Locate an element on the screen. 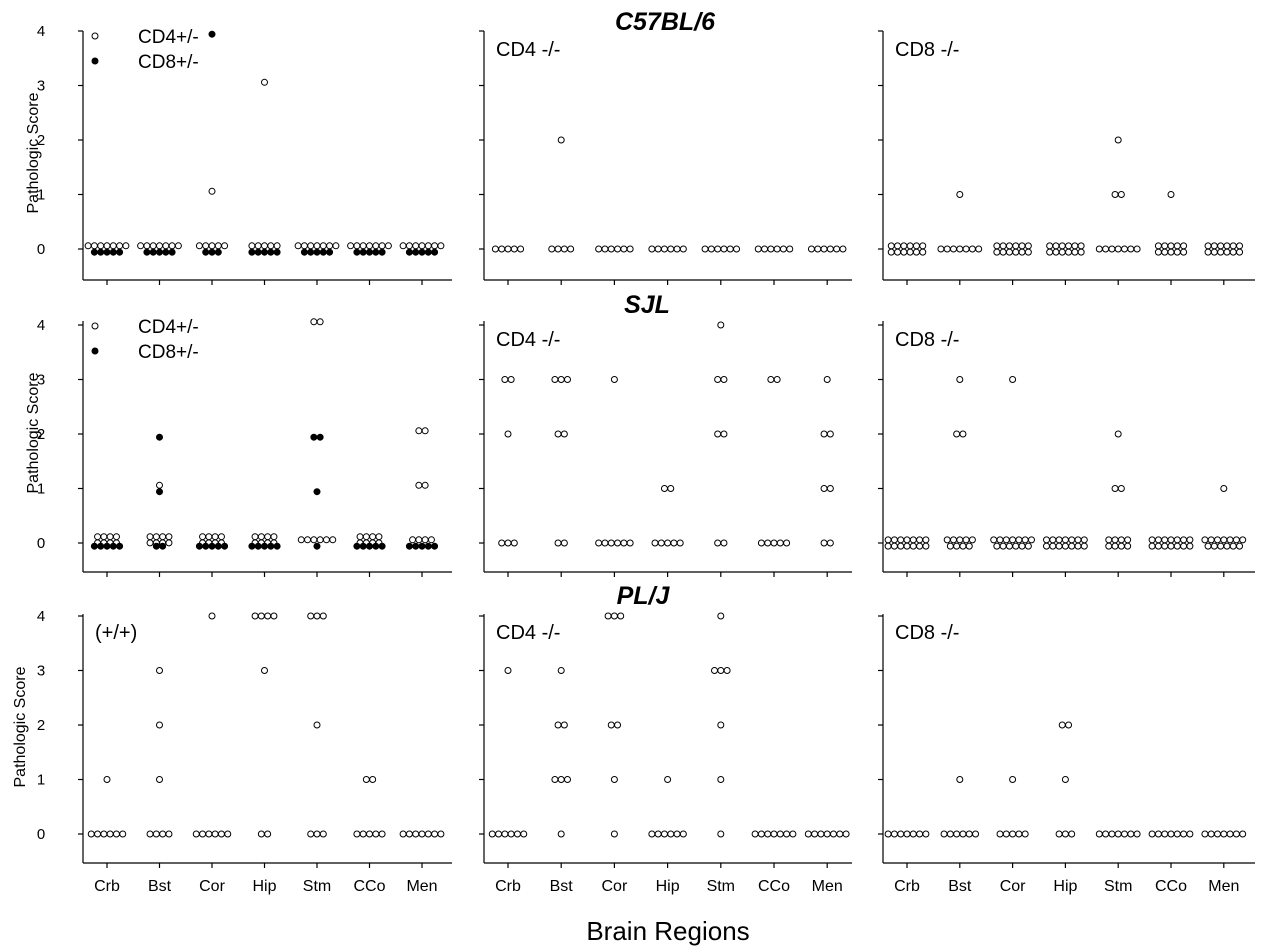 This screenshot has width=1261, height=949. x-tick-label-bst: Bst is located at coordinates (562, 886).